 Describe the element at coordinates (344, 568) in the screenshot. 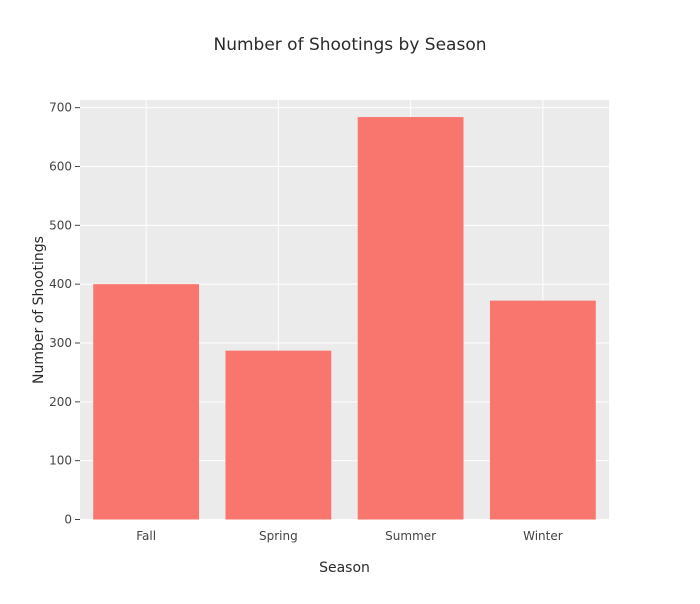

I see `x-axis-label: Season` at that location.